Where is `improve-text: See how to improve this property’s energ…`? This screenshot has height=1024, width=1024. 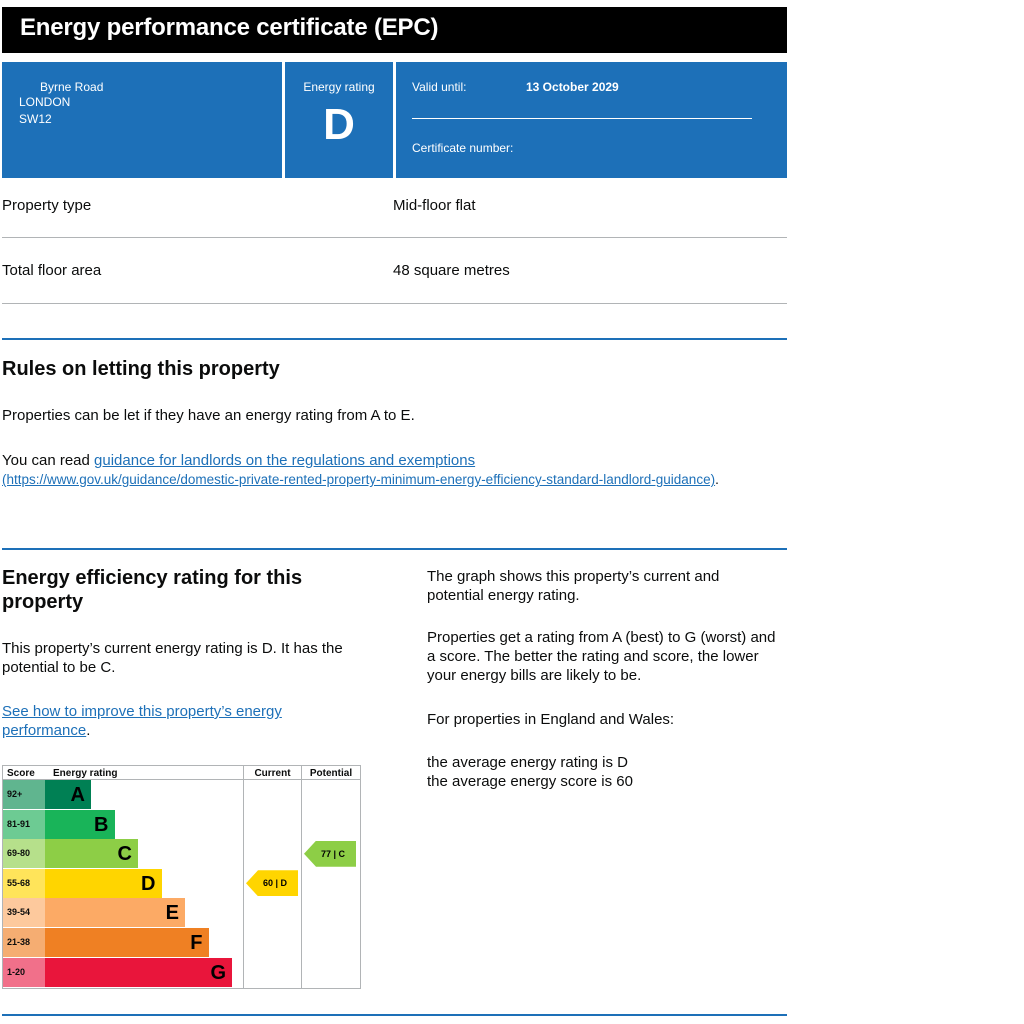 improve-text: See how to improve this property’s energ… is located at coordinates (172, 721).